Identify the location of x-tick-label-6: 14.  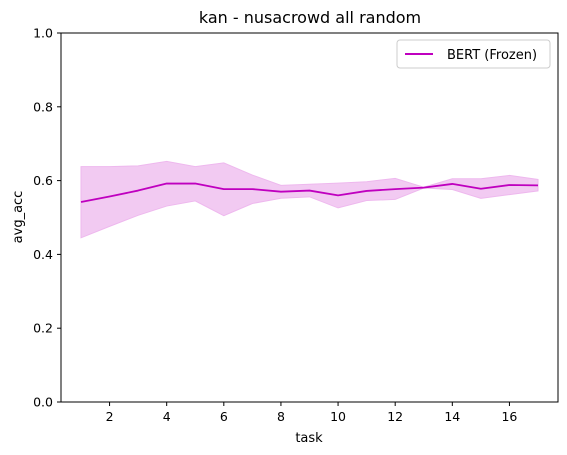
(452, 416).